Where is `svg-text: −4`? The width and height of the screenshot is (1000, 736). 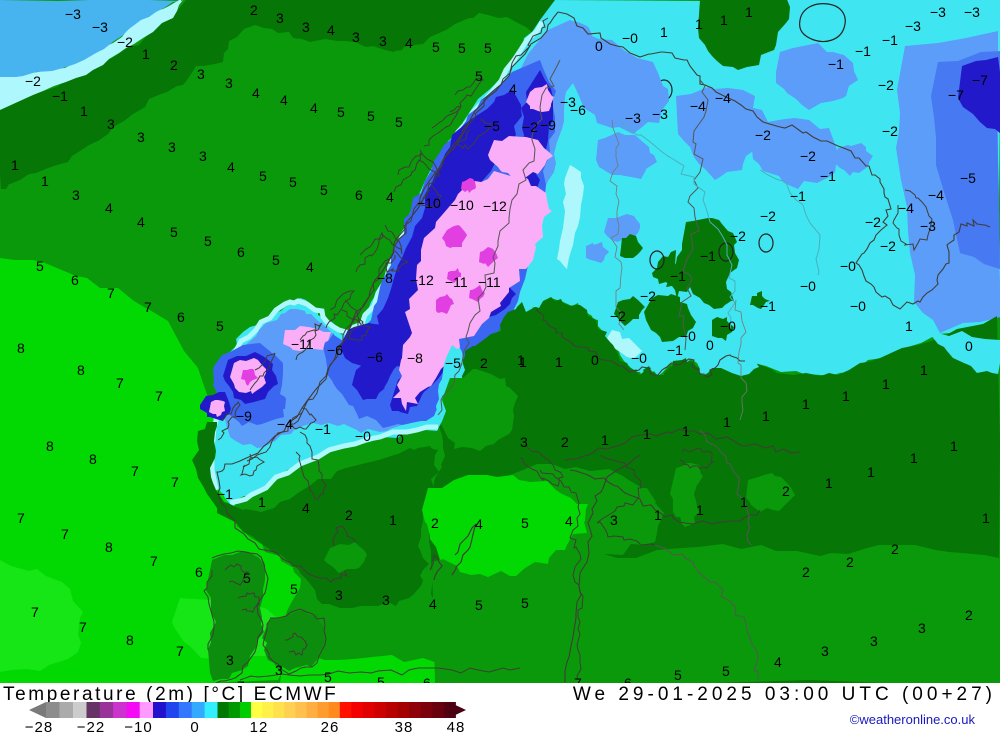 svg-text: −4 is located at coordinates (723, 98).